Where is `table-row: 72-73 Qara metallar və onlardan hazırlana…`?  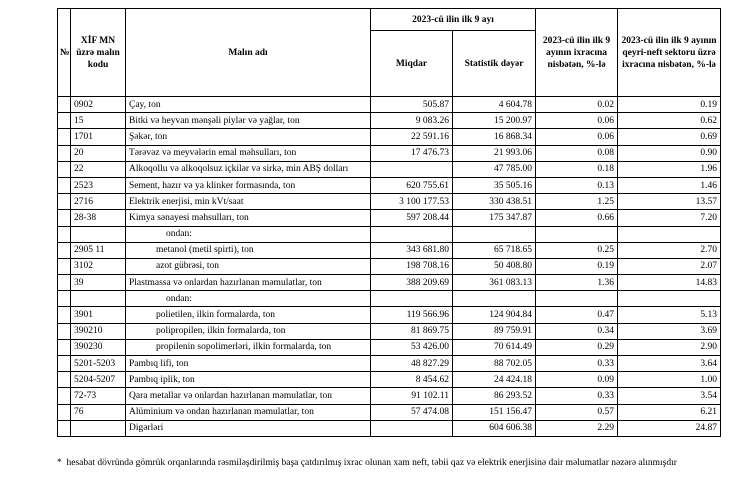 table-row: 72-73 Qara metallar və onlardan hazırlana… is located at coordinates (389, 396).